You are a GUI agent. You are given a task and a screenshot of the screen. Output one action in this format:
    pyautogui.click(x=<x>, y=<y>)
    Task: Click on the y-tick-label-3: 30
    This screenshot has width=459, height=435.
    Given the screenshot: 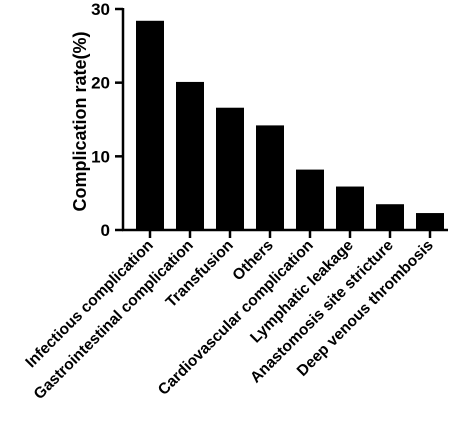 What is the action you would take?
    pyautogui.click(x=100, y=9)
    